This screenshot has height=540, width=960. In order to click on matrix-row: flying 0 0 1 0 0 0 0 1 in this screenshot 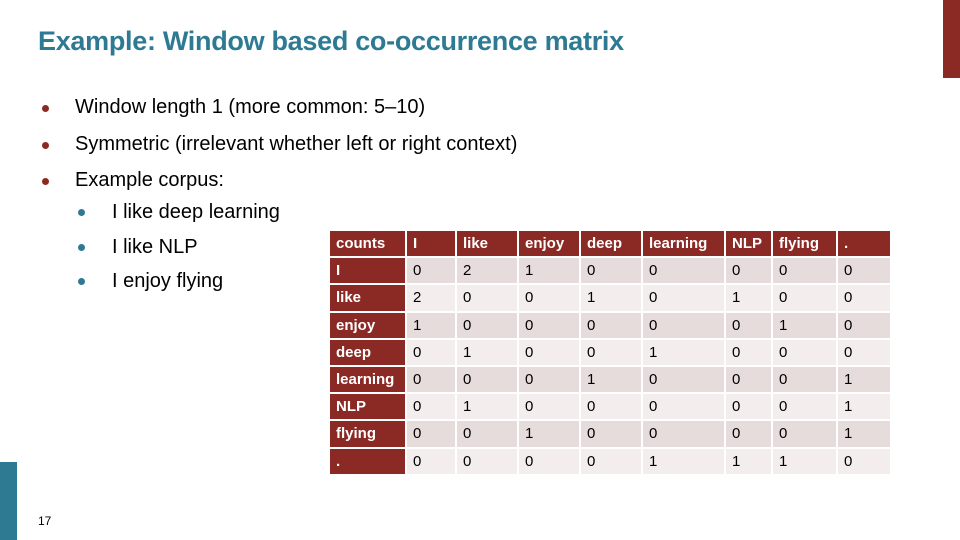, I will do `click(610, 434)`.